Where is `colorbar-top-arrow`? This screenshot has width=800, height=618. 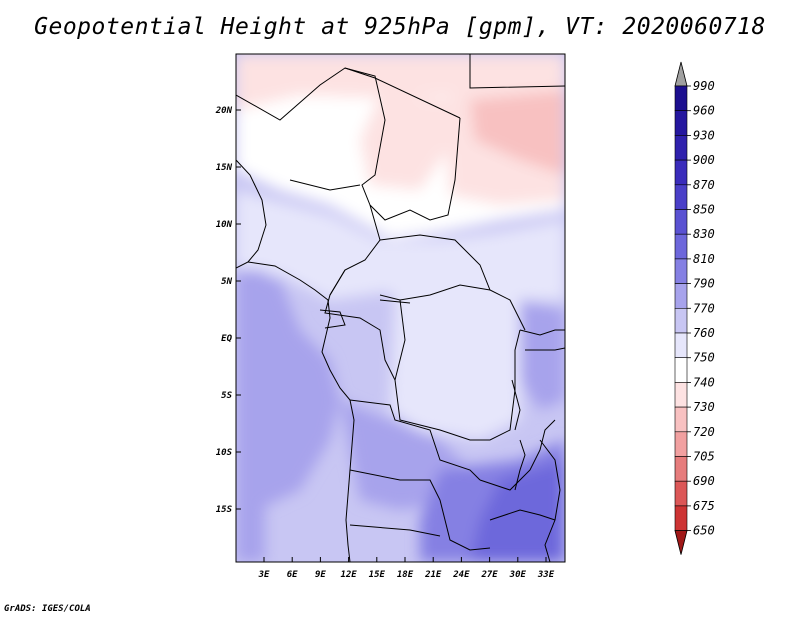
colorbar-top-arrow is located at coordinates (681, 74).